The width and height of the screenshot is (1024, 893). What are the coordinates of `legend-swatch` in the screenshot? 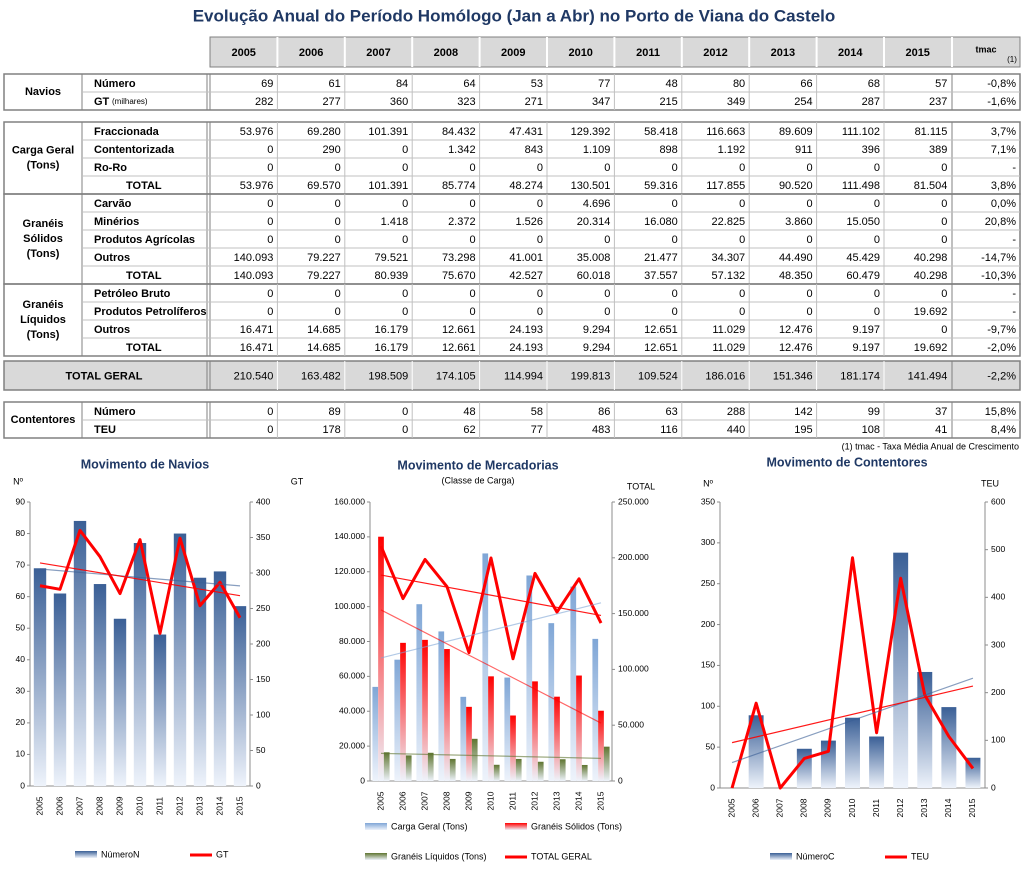 It's located at (516, 826).